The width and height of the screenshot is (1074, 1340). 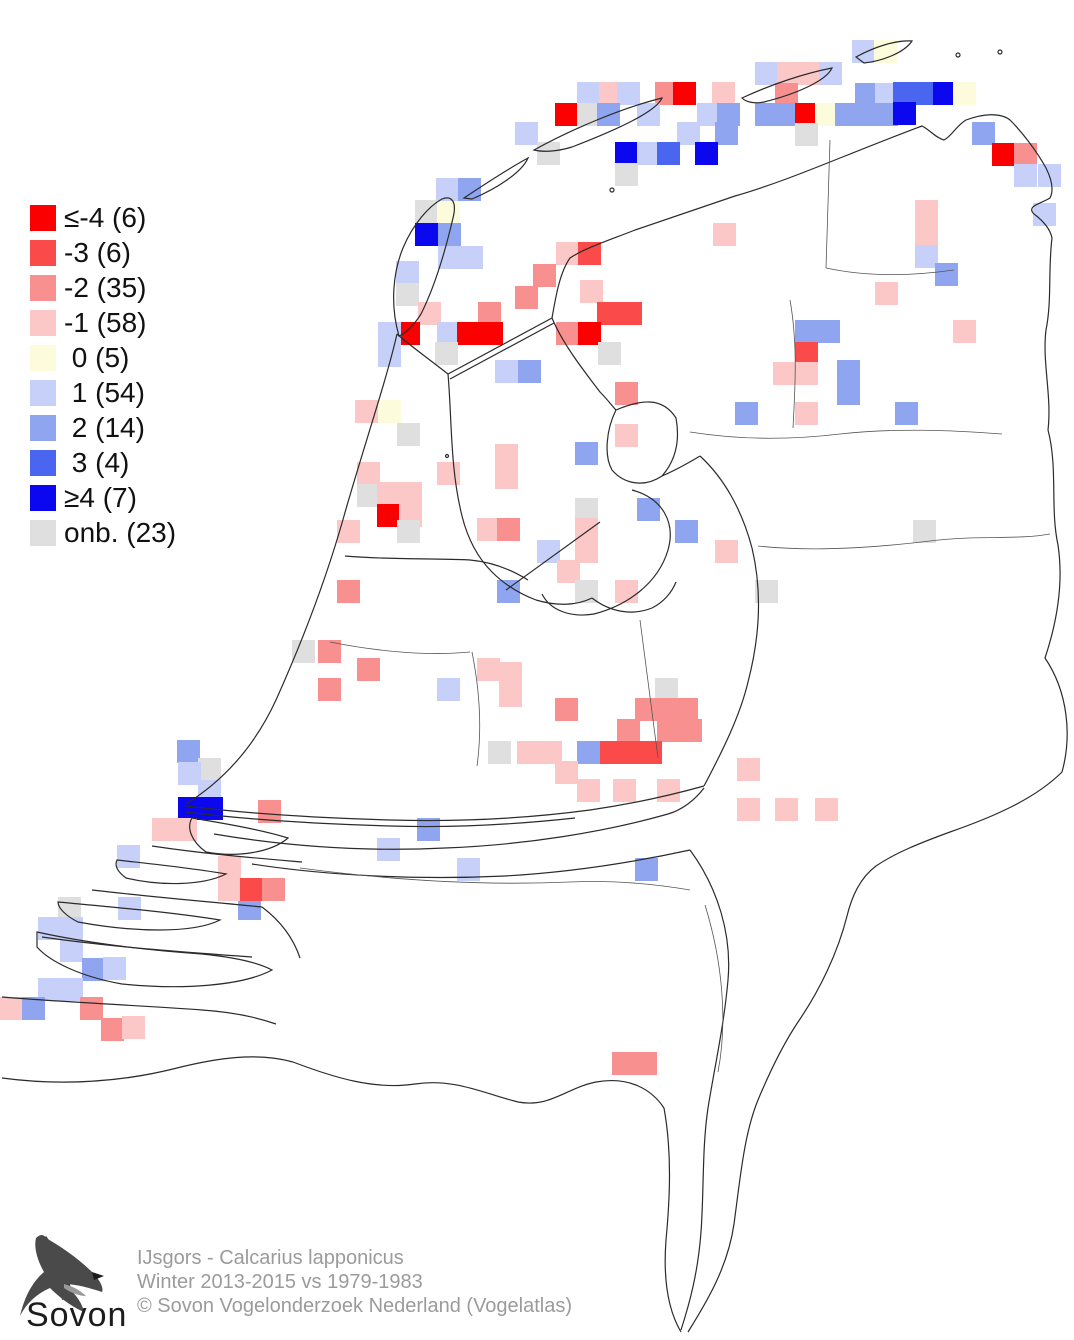 I want to click on legend-item-4: ≥4 (7), so click(x=103, y=497).